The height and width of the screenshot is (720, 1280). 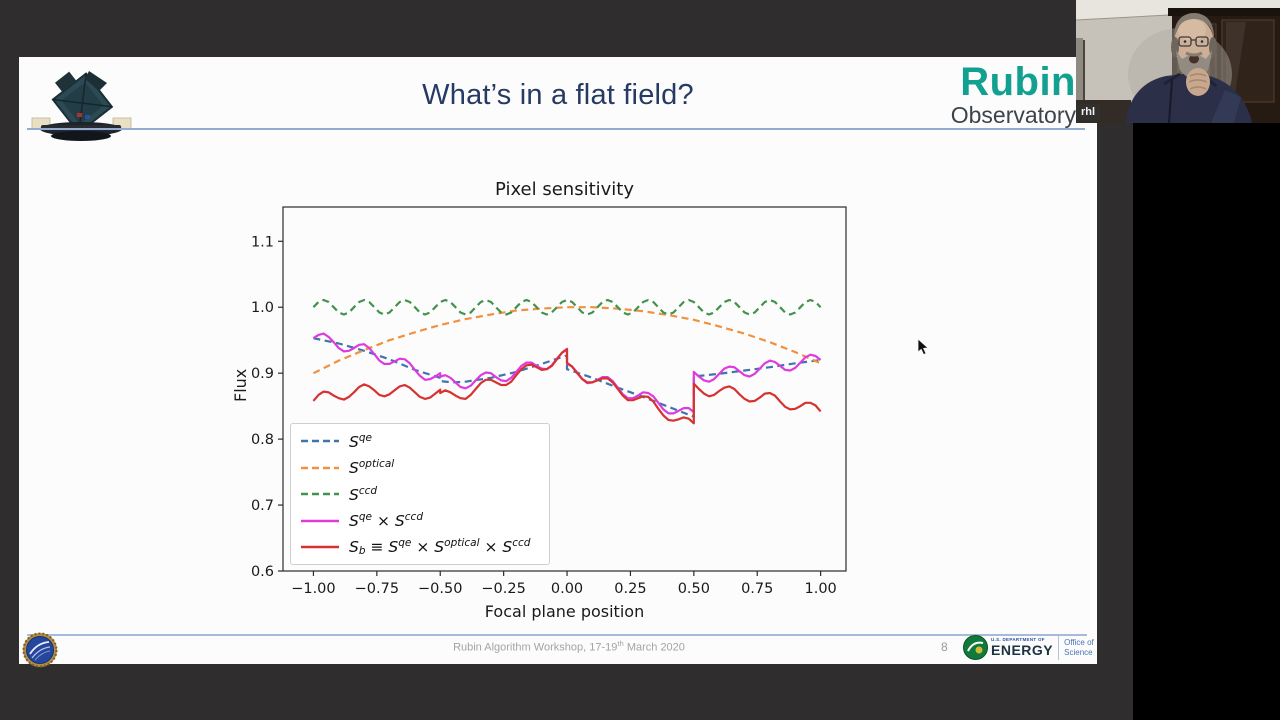 What do you see at coordinates (361, 441) in the screenshot?
I see `legend-label: Sqe` at bounding box center [361, 441].